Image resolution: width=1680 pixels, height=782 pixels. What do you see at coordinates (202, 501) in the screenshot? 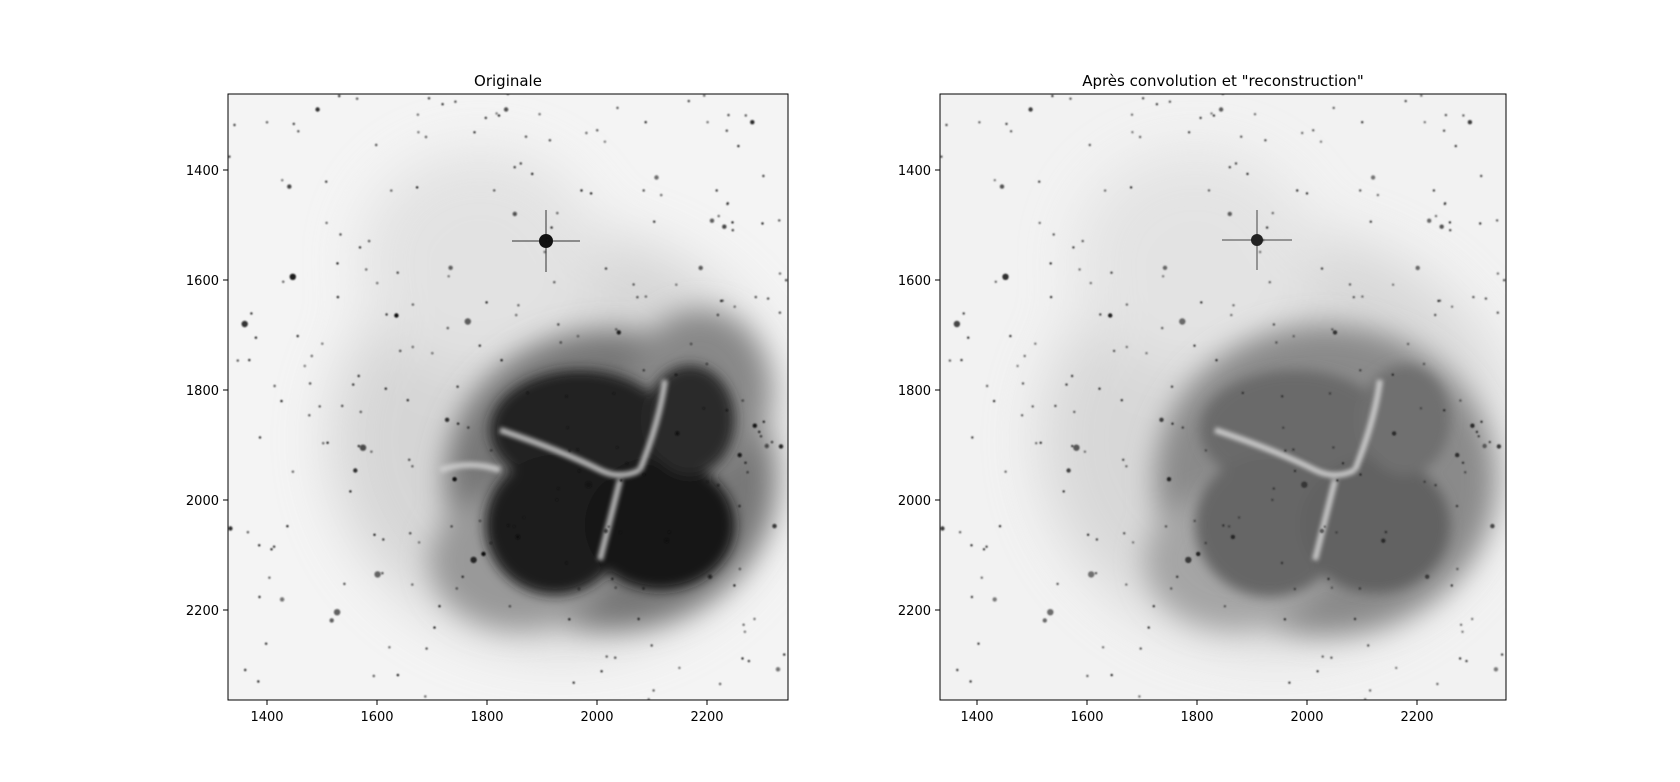
I see `y-tick-label: 2000` at bounding box center [202, 501].